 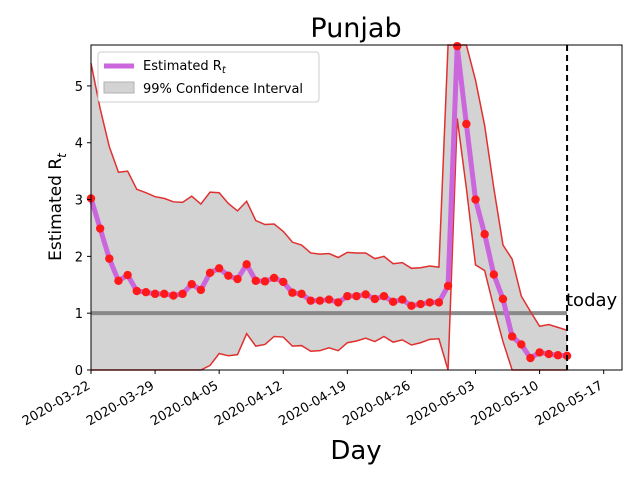 What do you see at coordinates (182, 66) in the screenshot?
I see `legend-rt-label-main: Estimated R` at bounding box center [182, 66].